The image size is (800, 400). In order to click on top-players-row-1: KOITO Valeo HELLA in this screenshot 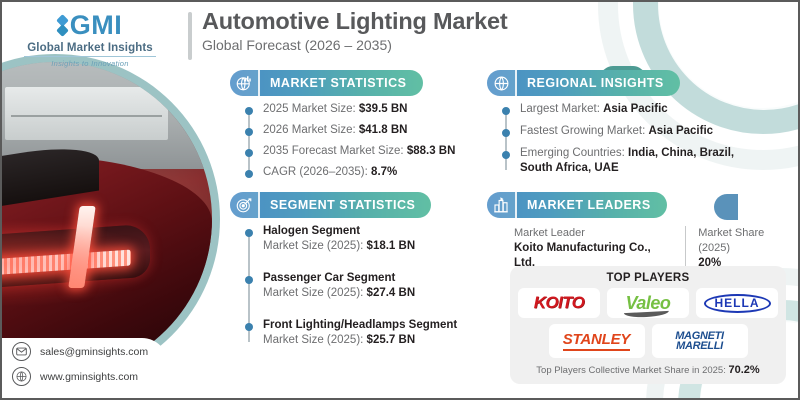, I will do `click(648, 303)`.